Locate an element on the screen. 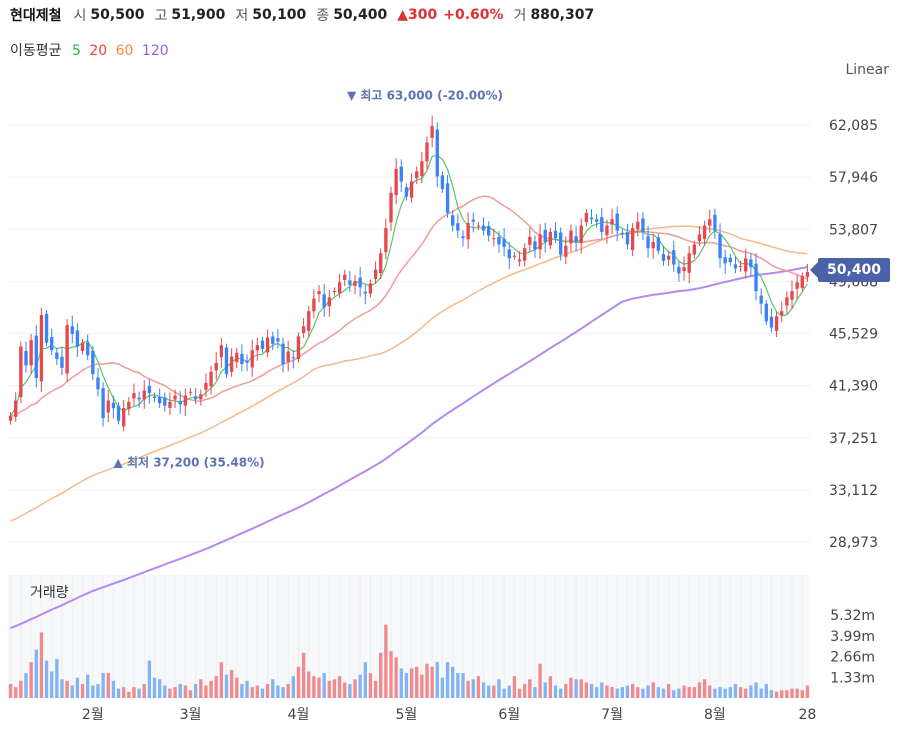 Image resolution: width=897 pixels, height=736 pixels. x-tick-label: 28 is located at coordinates (808, 715).